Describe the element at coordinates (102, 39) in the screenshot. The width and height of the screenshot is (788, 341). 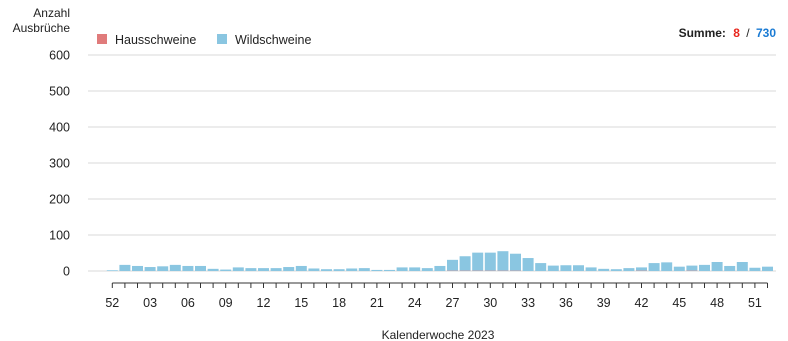
I see `legend-swatch-hausschweine` at that location.